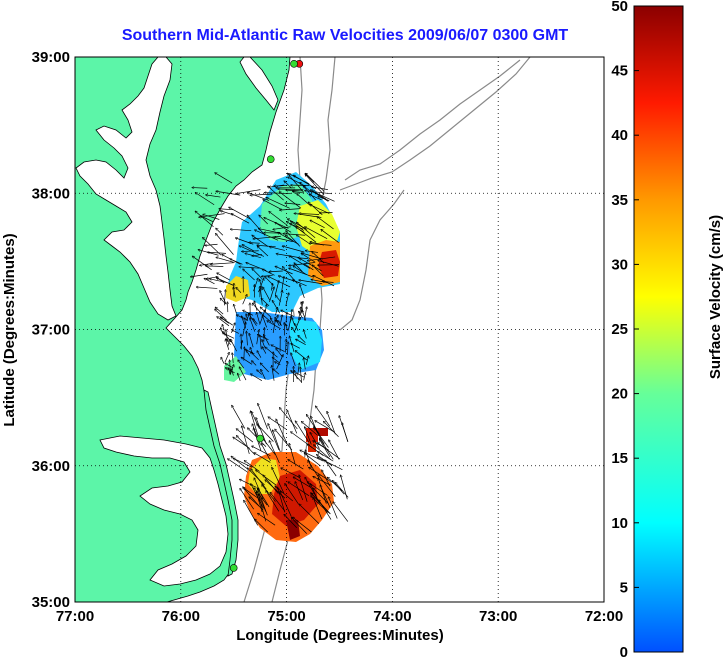 This screenshot has height=659, width=724. What do you see at coordinates (625, 329) in the screenshot?
I see `colorbar-ticks: 0 5 10 15 20 25 30 35 40 45 50` at bounding box center [625, 329].